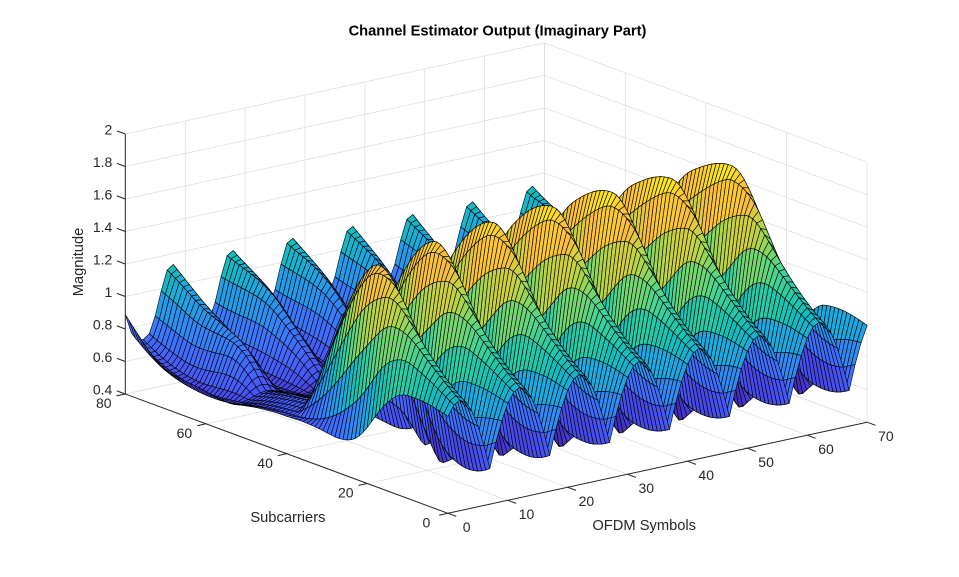 This screenshot has height=577, width=959. What do you see at coordinates (644, 526) in the screenshot?
I see `svg-text: OFDM Symbols` at bounding box center [644, 526].